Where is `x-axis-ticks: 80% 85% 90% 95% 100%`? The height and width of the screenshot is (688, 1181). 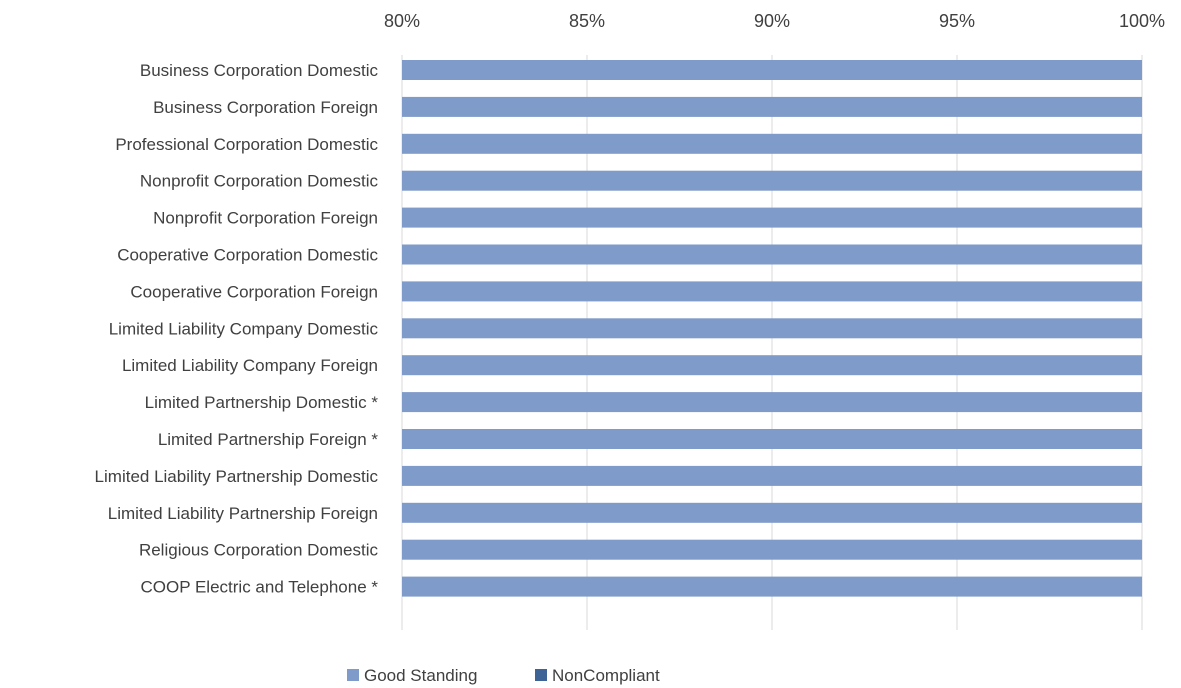
x-axis-ticks: 80% 85% 90% 95% 100% is located at coordinates (774, 21).